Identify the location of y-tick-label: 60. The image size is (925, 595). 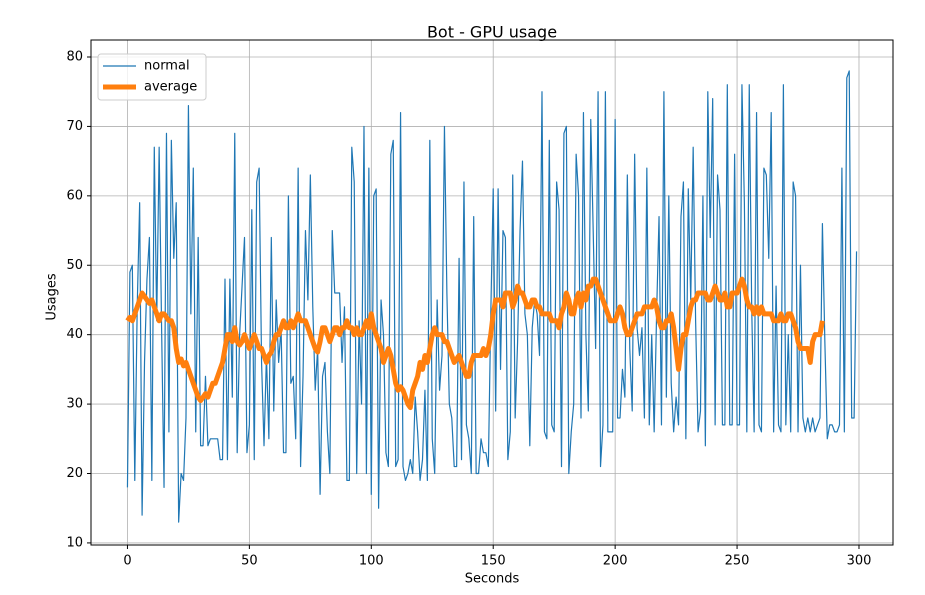
(74, 195).